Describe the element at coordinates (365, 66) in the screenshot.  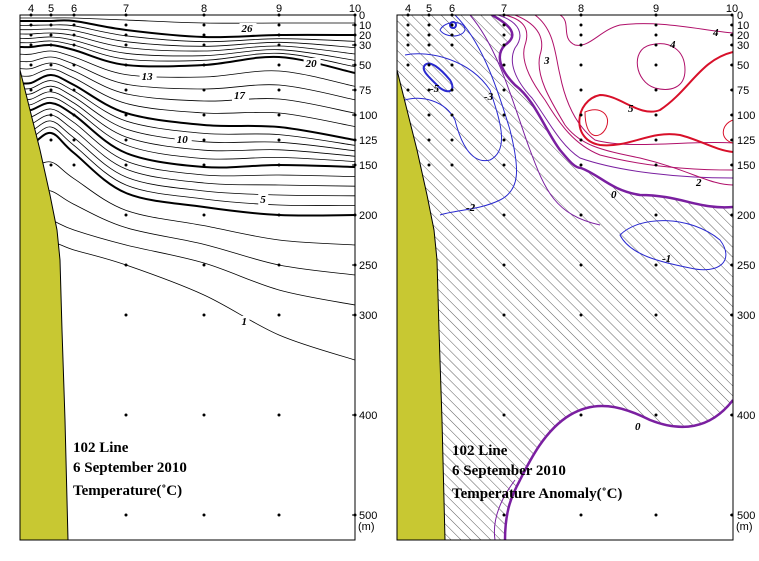
I see `depth-label: 50` at that location.